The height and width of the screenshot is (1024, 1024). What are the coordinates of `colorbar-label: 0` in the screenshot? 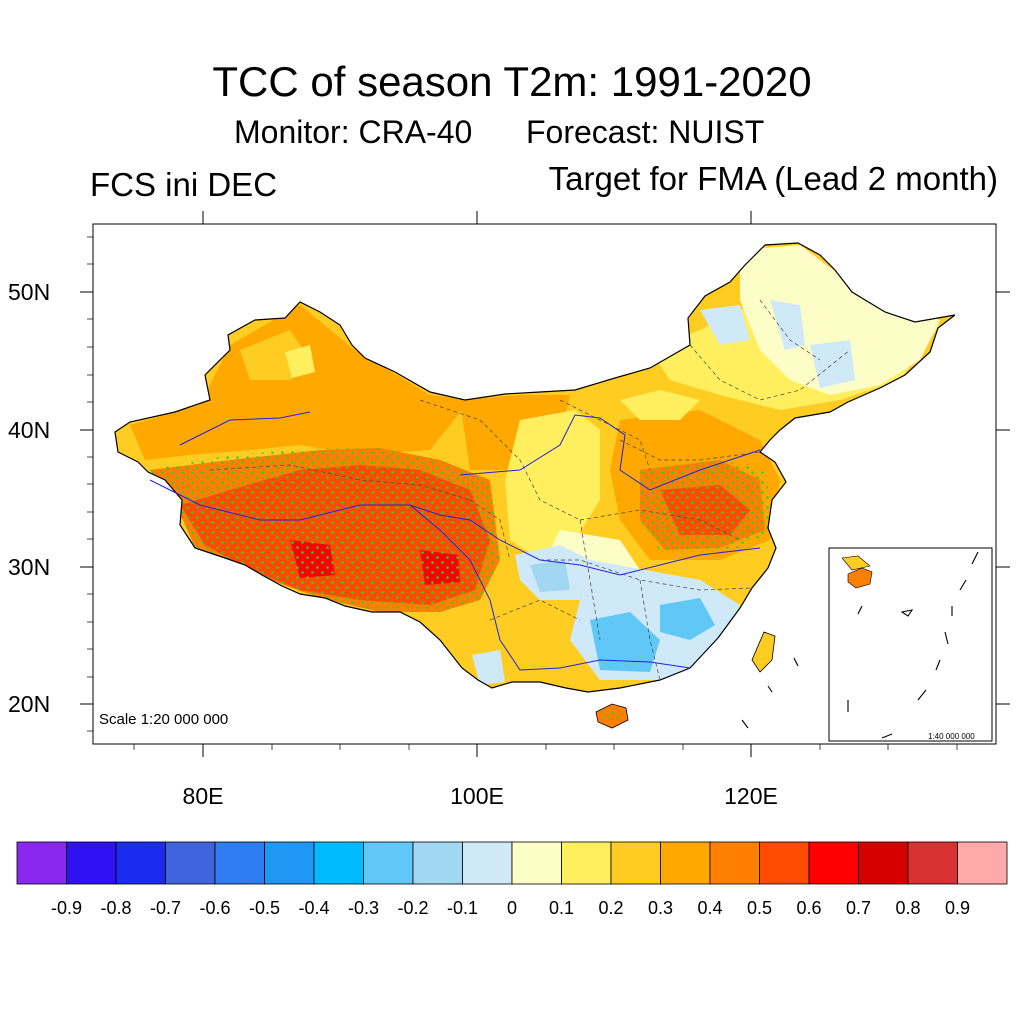 It's located at (512, 908).